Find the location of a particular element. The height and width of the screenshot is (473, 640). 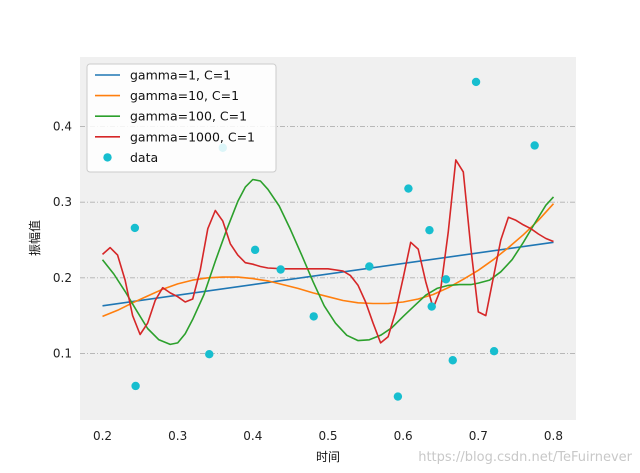

x-tick-label: 0.3 is located at coordinates (177, 436).